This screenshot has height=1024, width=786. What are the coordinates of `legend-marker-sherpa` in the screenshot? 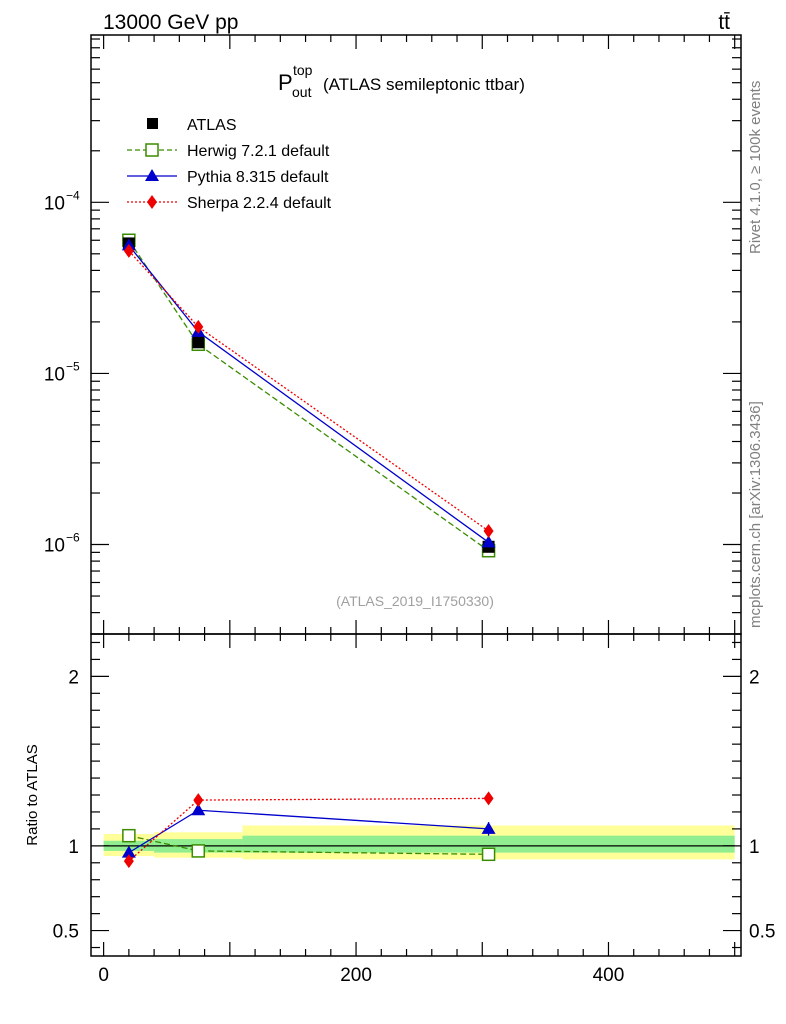 It's located at (152, 202).